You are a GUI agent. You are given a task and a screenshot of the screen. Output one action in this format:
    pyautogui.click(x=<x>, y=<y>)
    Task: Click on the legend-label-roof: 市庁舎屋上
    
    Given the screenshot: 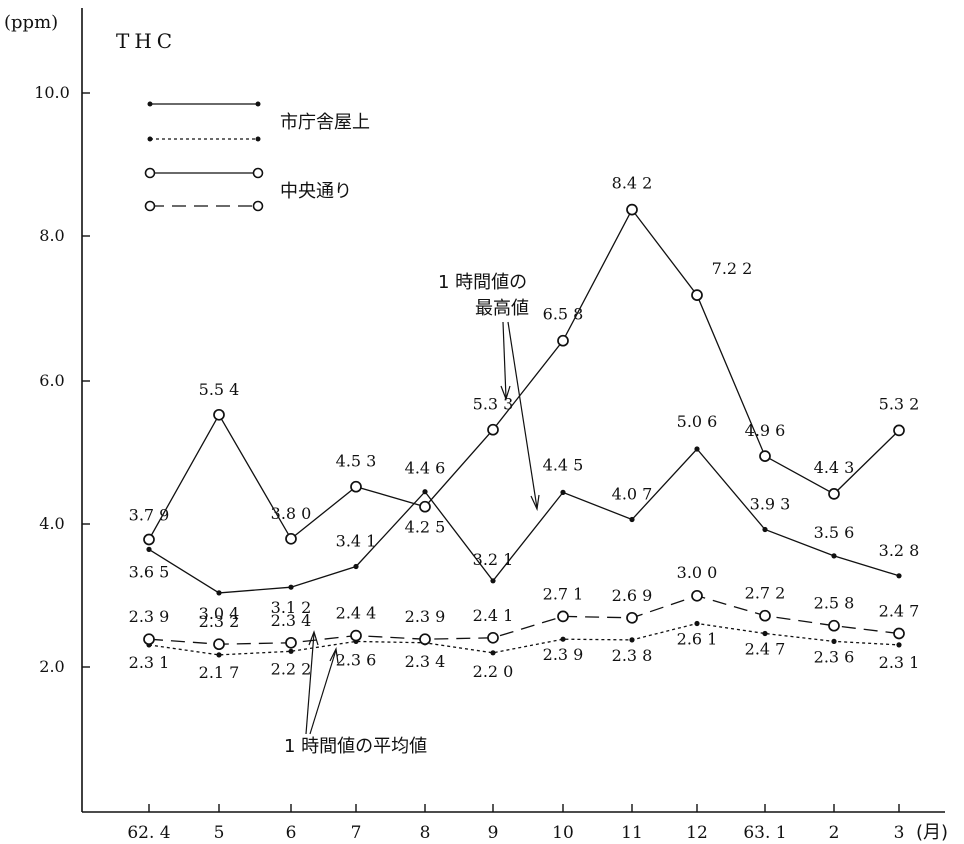 What is the action you would take?
    pyautogui.click(x=325, y=122)
    